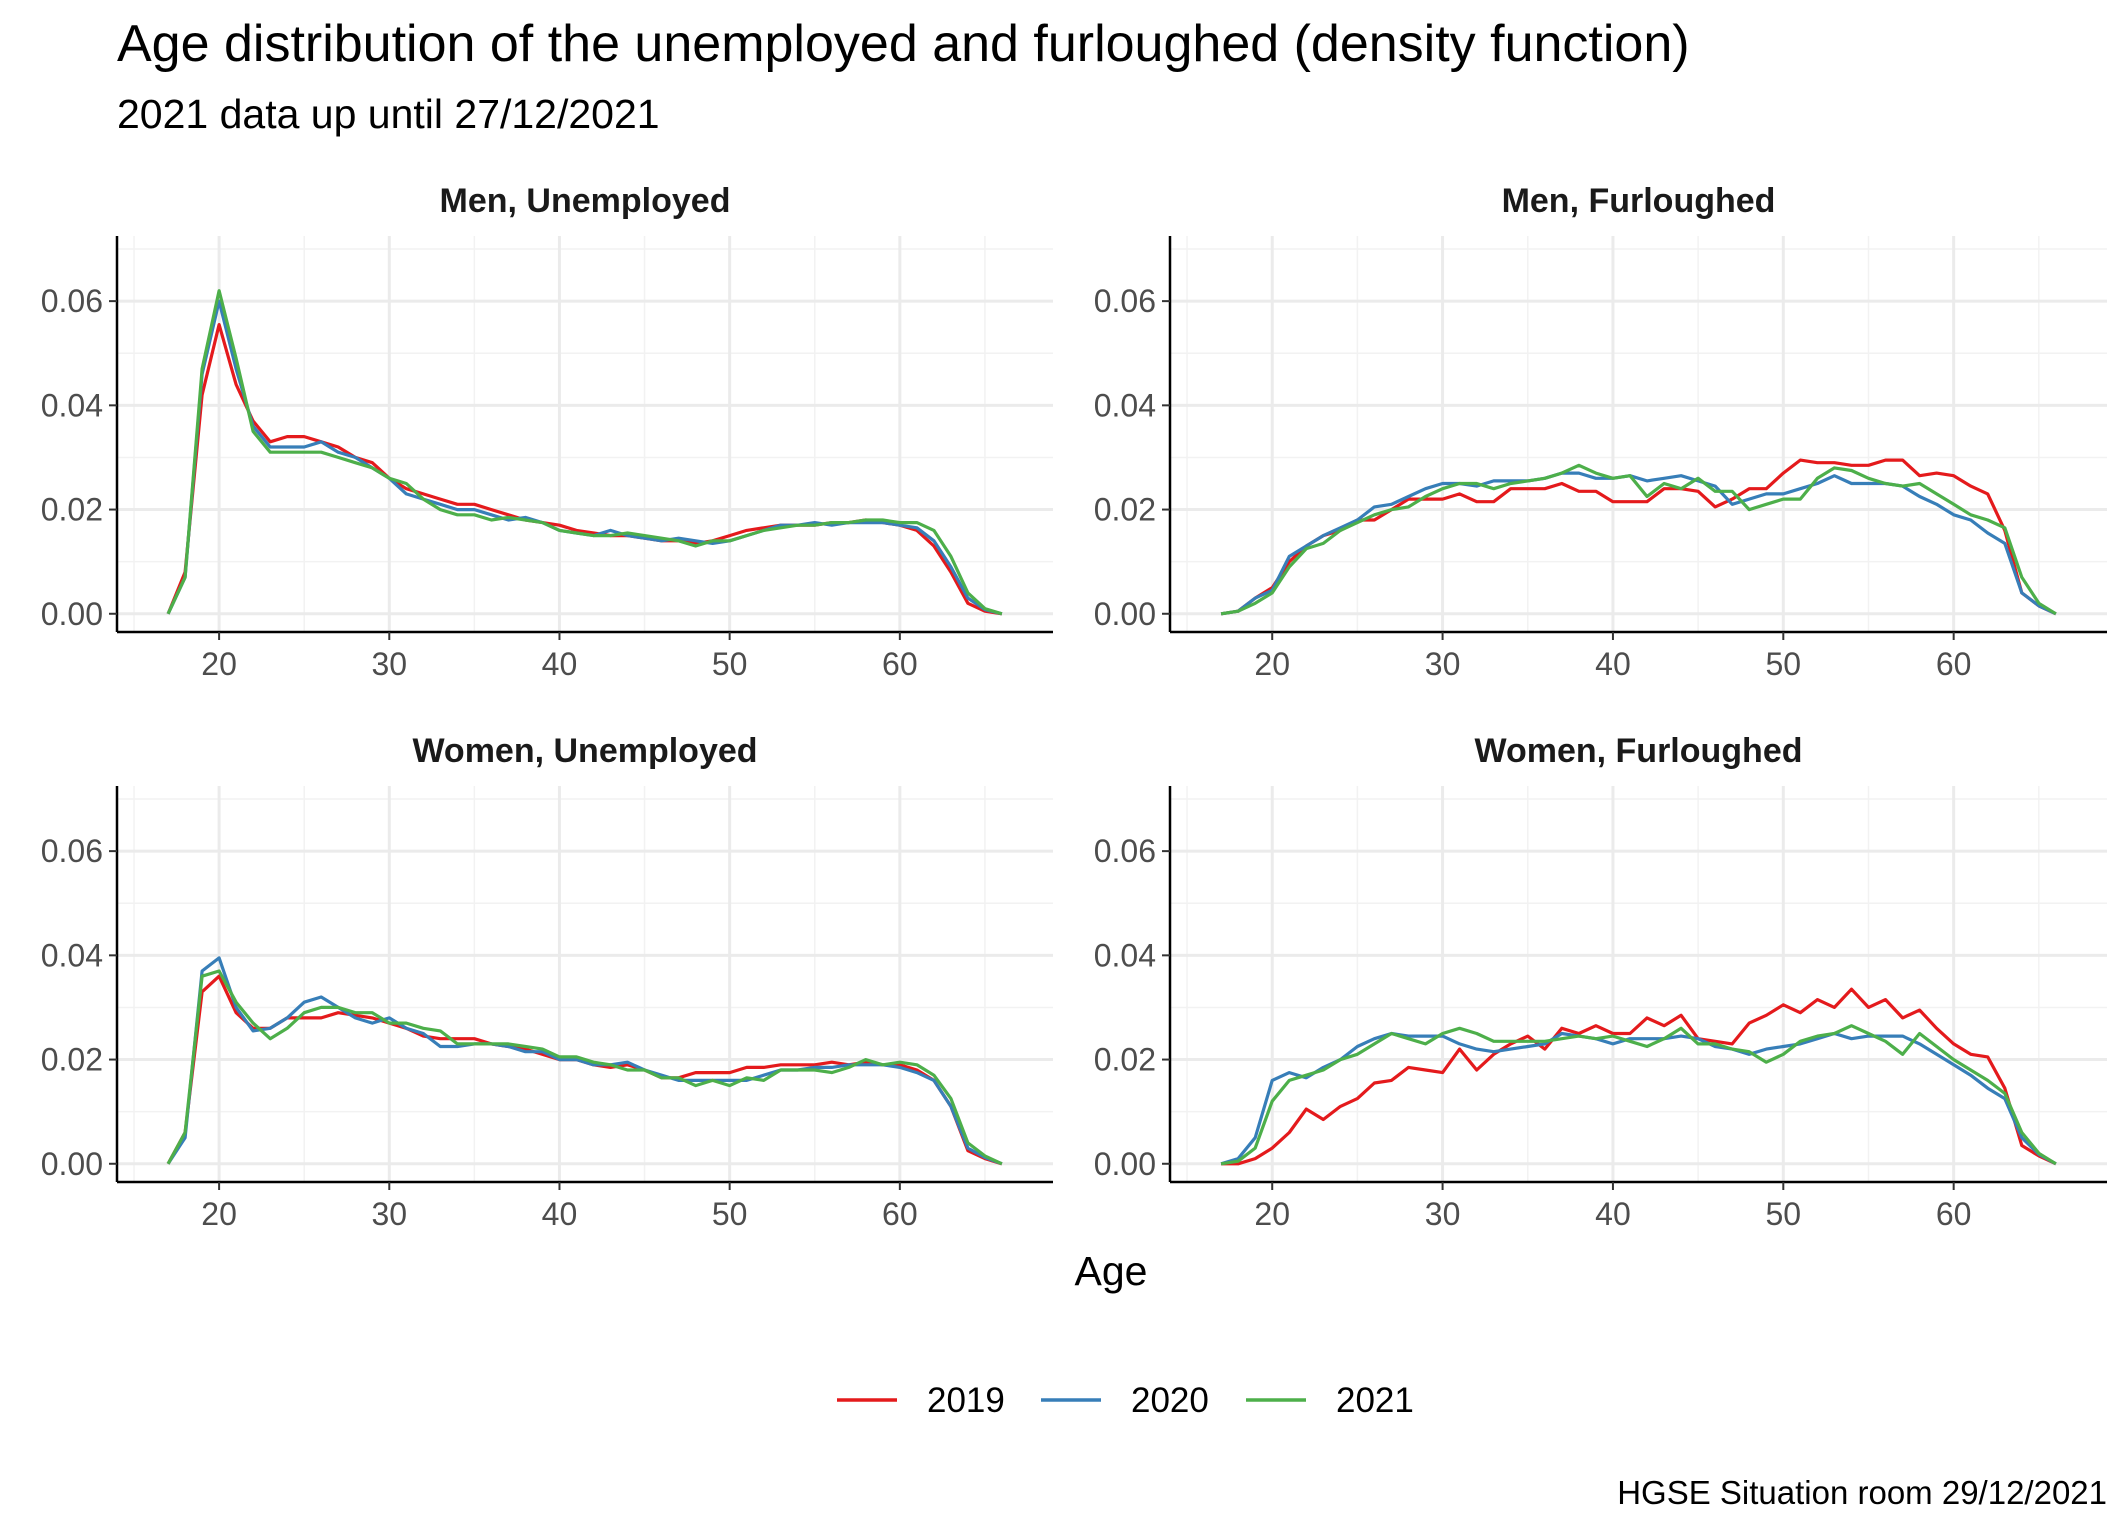 The height and width of the screenshot is (1535, 2125). What do you see at coordinates (584, 751) in the screenshot?
I see `panel-title: Women, Unemployed` at bounding box center [584, 751].